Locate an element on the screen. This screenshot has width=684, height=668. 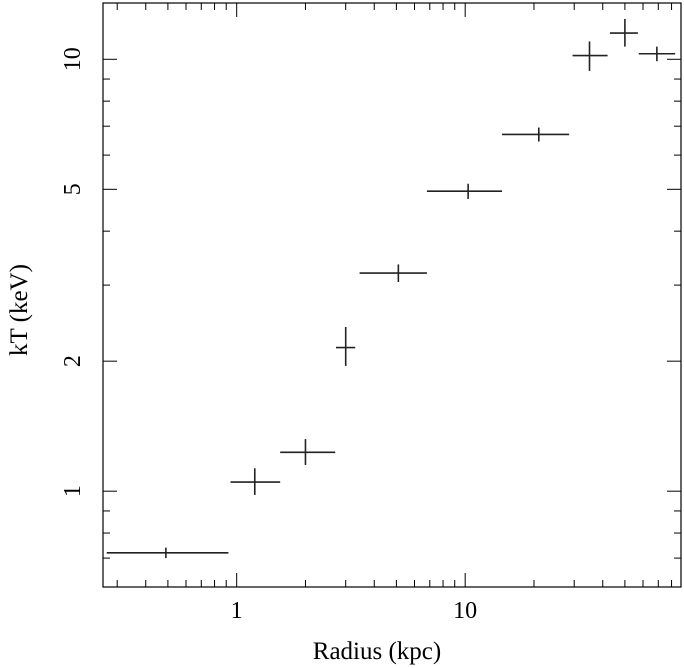
y-tick-label: 1 is located at coordinates (73, 491).